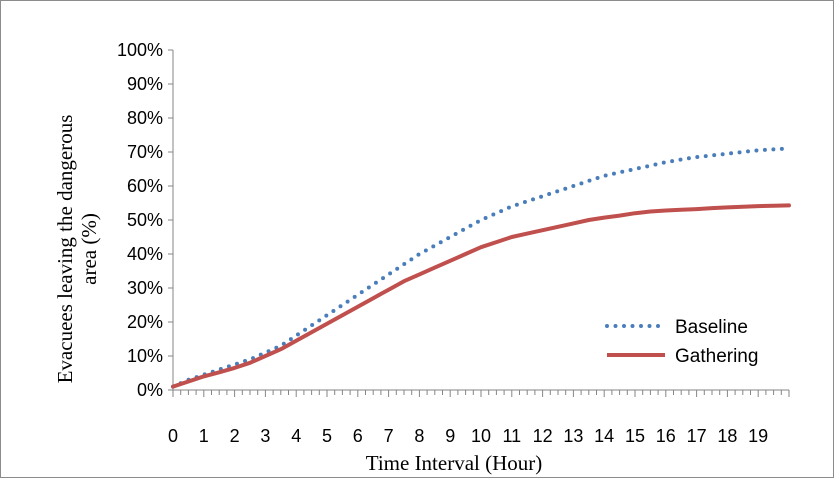 Image resolution: width=835 pixels, height=479 pixels. Describe the element at coordinates (358, 436) in the screenshot. I see `x-tick-label: 6` at that location.